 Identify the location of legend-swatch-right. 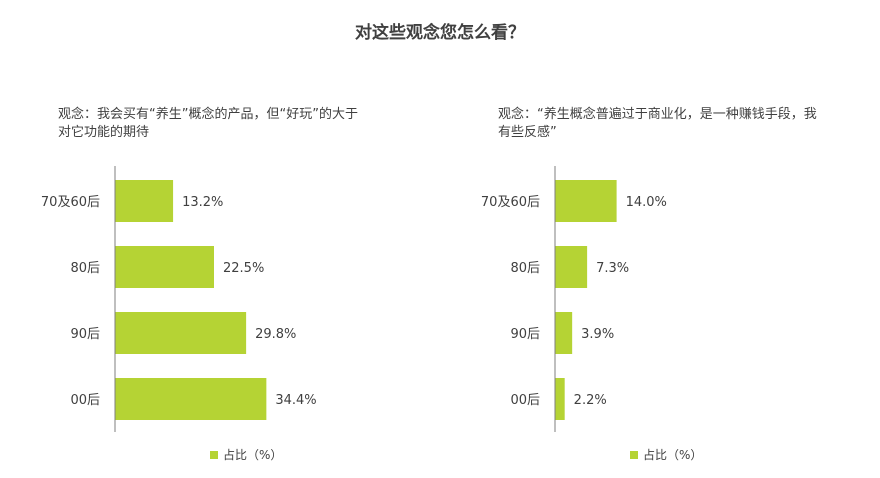
(634, 454).